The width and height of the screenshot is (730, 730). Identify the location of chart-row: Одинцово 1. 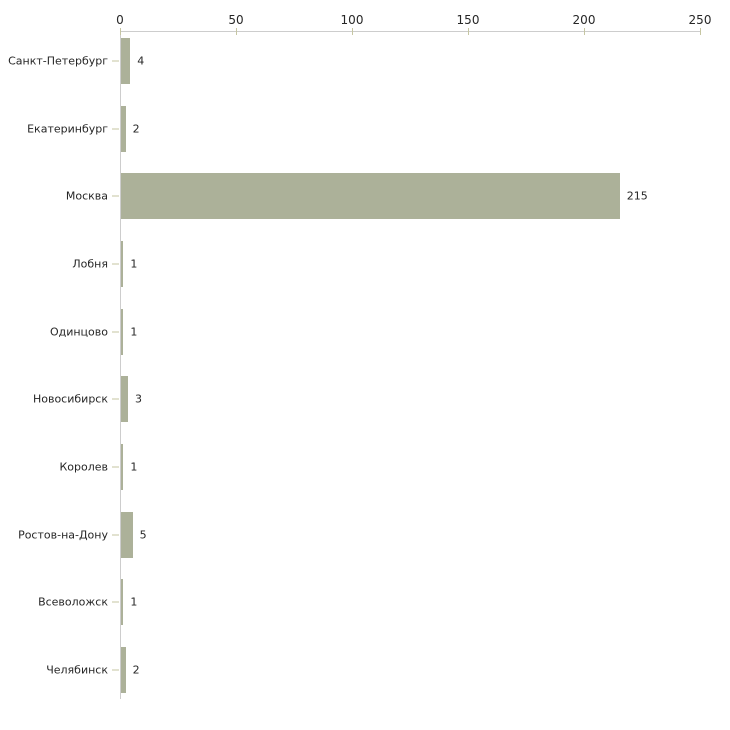
(365, 332).